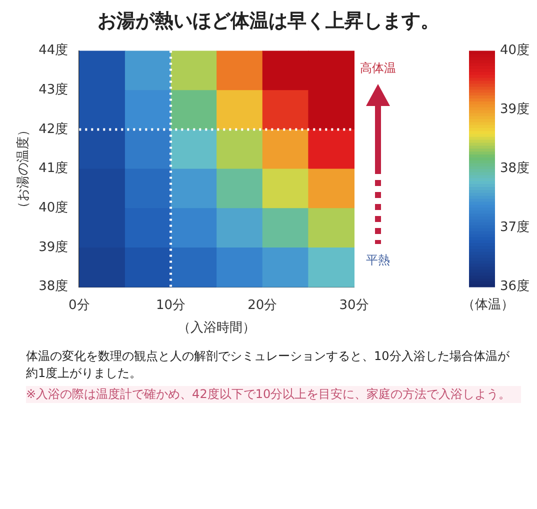 Image resolution: width=537 pixels, height=509 pixels. What do you see at coordinates (53, 90) in the screenshot?
I see `y-tick-label: 43度` at bounding box center [53, 90].